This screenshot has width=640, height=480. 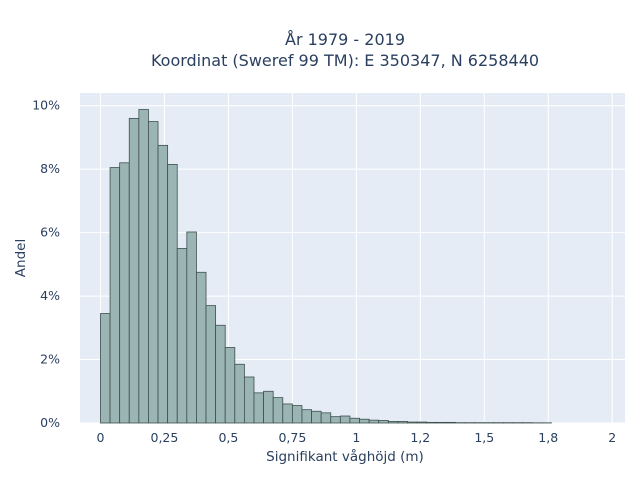 I want to click on x-tick-label-7: 1,8, so click(x=548, y=437).